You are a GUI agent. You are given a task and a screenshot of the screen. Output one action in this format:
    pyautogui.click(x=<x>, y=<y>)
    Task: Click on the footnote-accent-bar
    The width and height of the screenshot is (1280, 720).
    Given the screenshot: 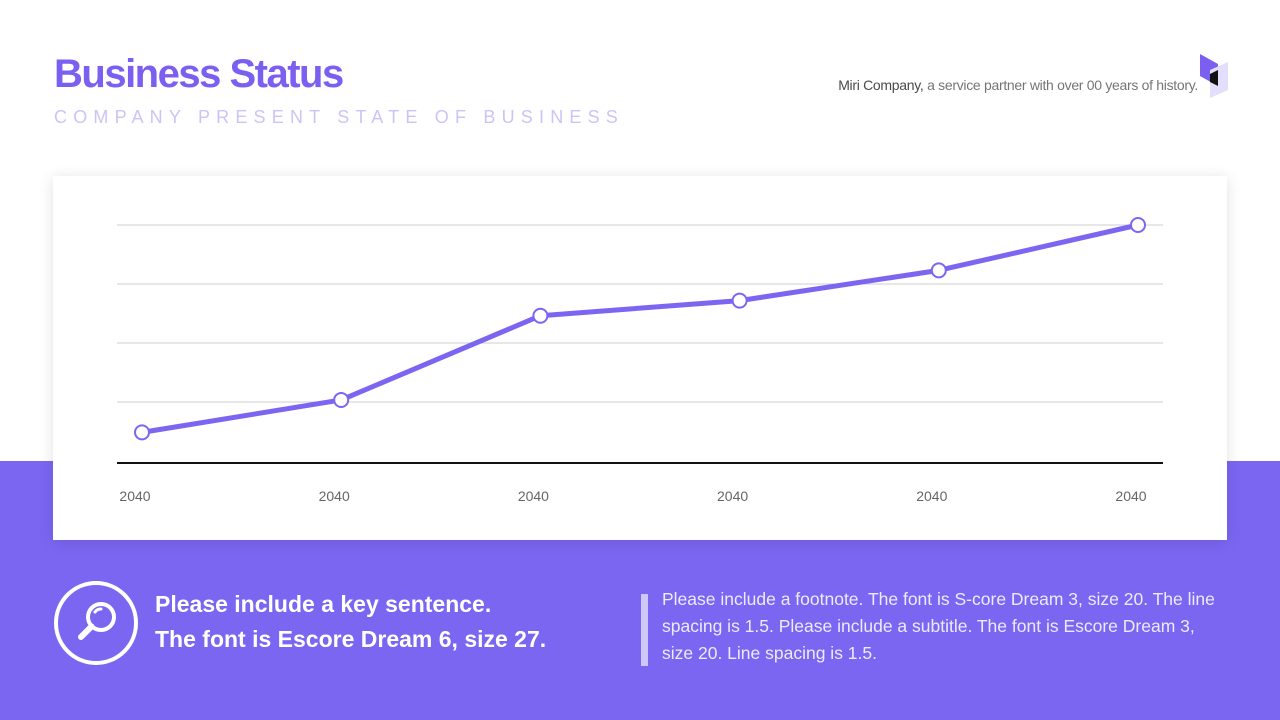 What is the action you would take?
    pyautogui.click(x=644, y=630)
    